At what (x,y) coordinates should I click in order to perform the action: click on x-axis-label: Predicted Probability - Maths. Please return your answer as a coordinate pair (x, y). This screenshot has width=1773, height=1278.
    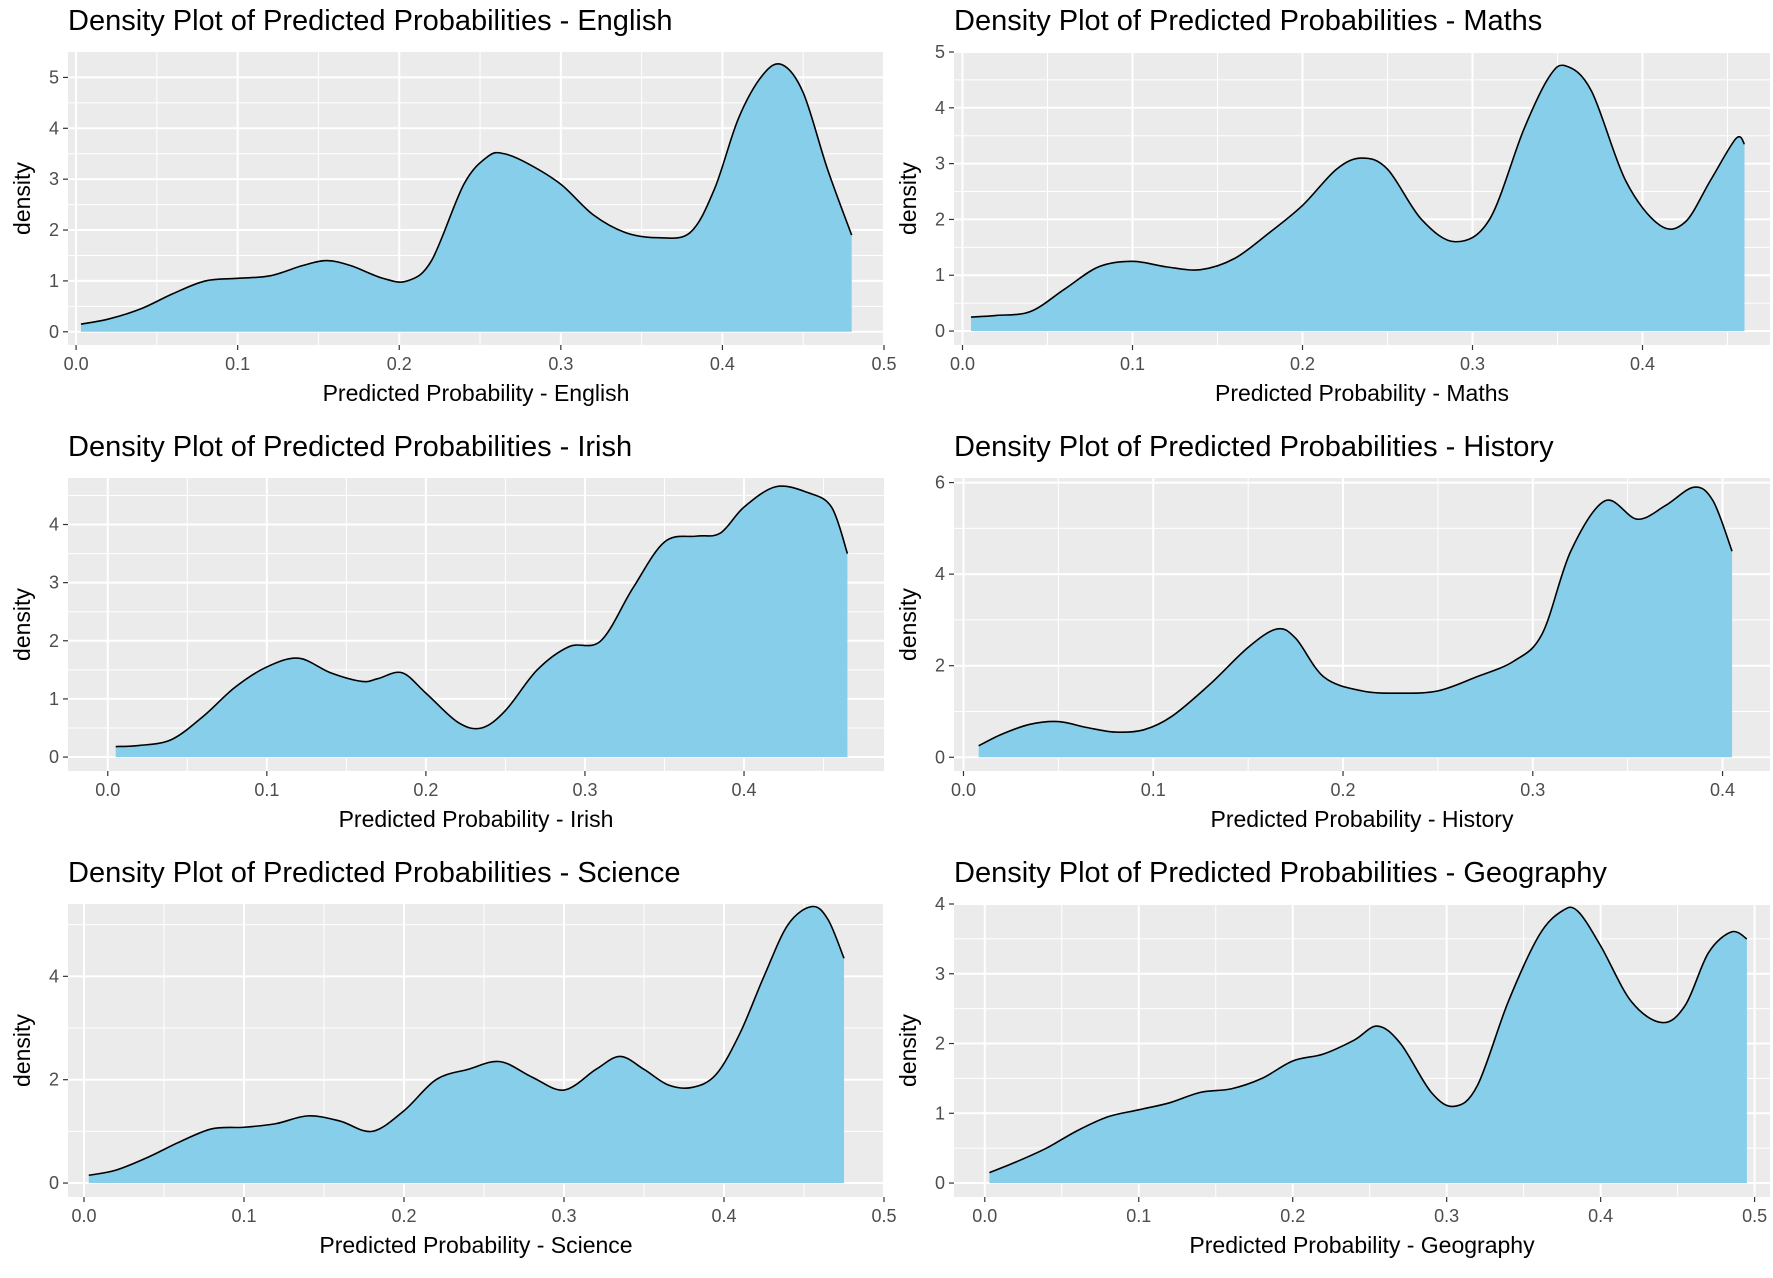
    Looking at the image, I should click on (1362, 393).